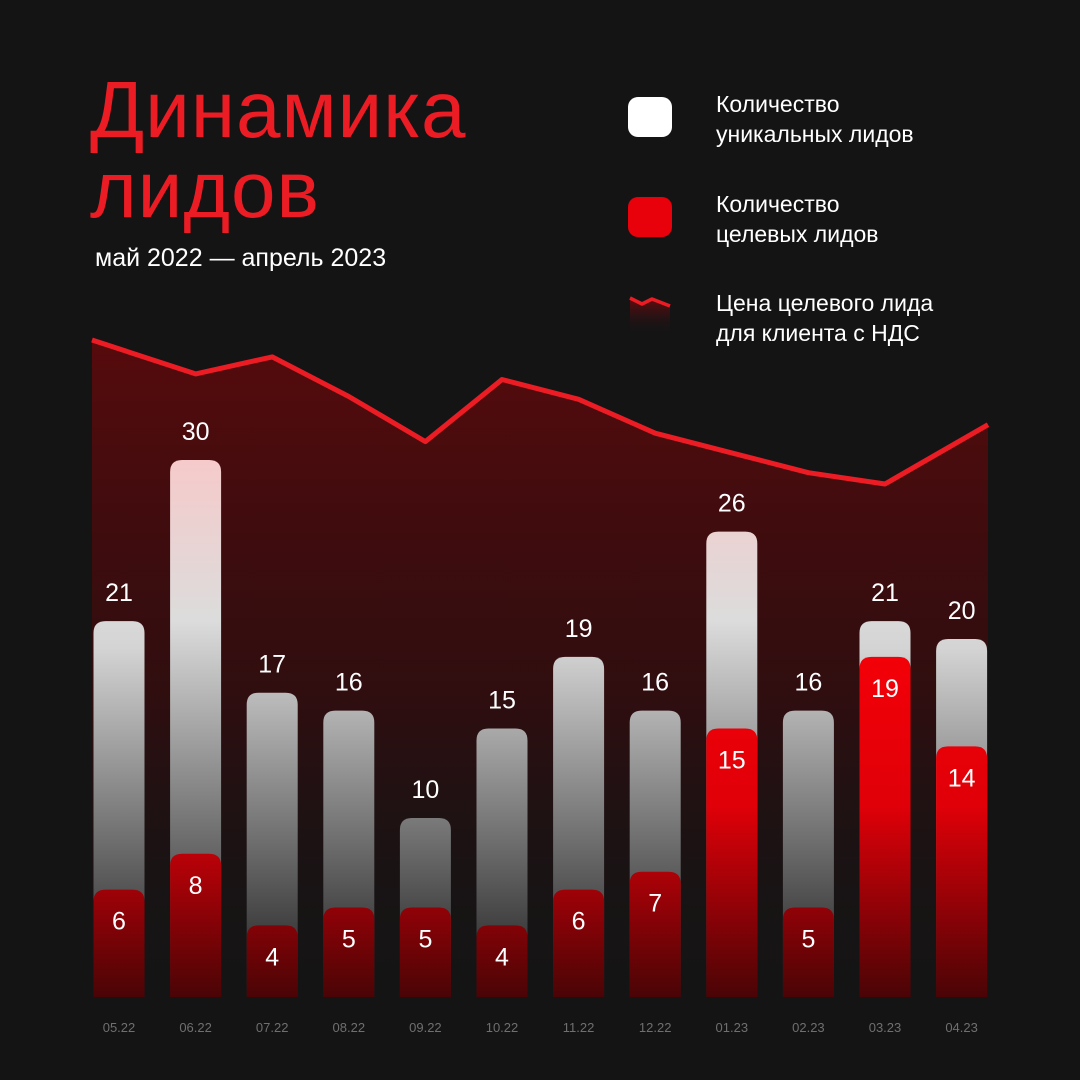  I want to click on label-target-02.23: 5, so click(808, 940).